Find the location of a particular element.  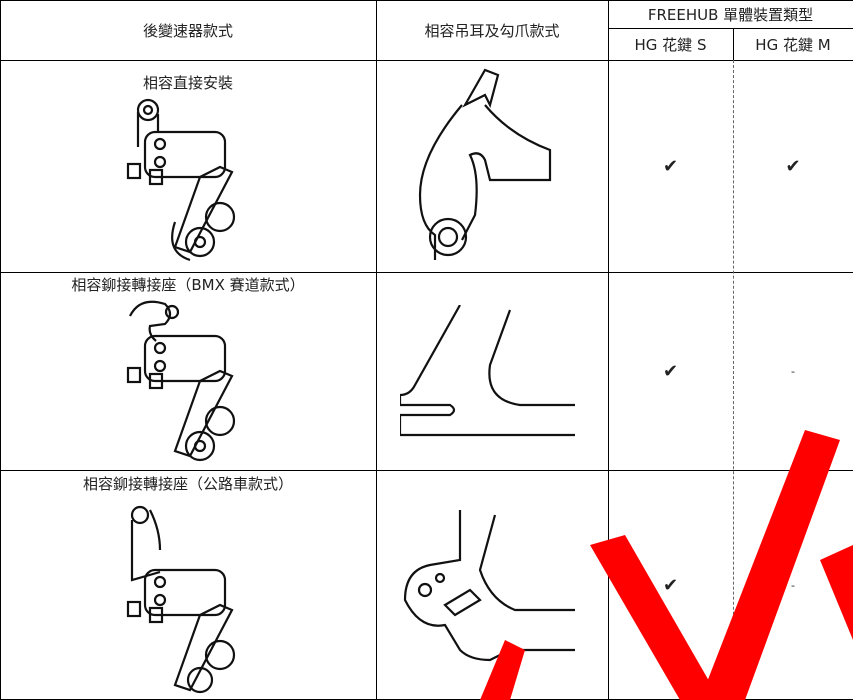

row-label: 相容鉚接轉接座（公路車款式） is located at coordinates (187, 484).